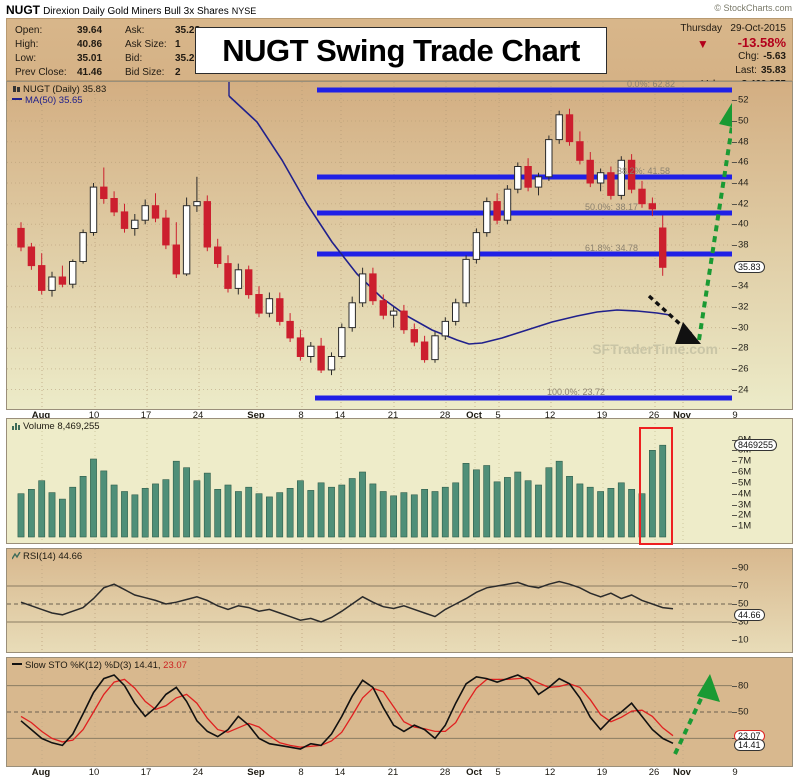 The width and height of the screenshot is (800, 783). I want to click on axis-tick-label: 90, so click(743, 568).